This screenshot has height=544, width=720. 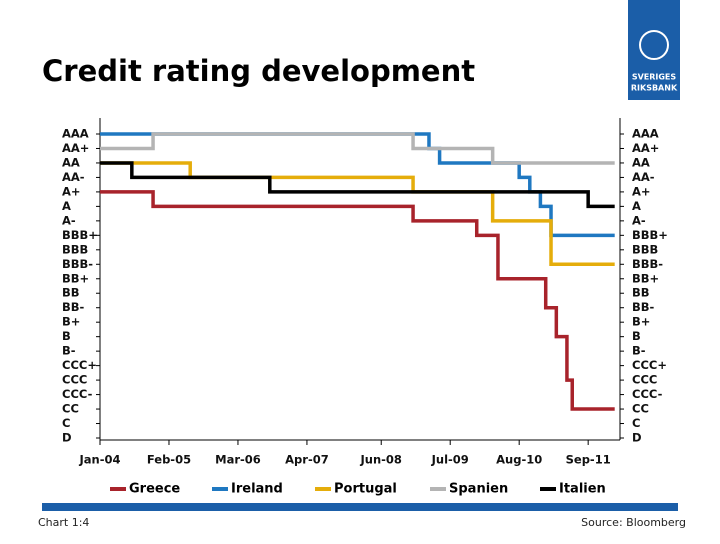 I want to click on y2-tick-label: BBB, so click(x=645, y=249).